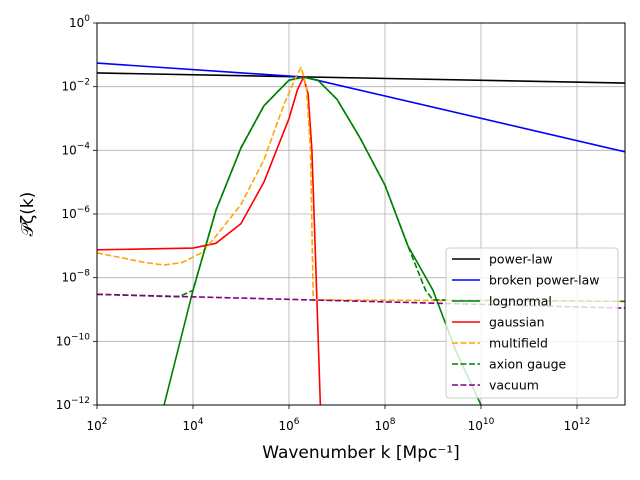  I want to click on x-tick-label: 10⁸, so click(384, 425).